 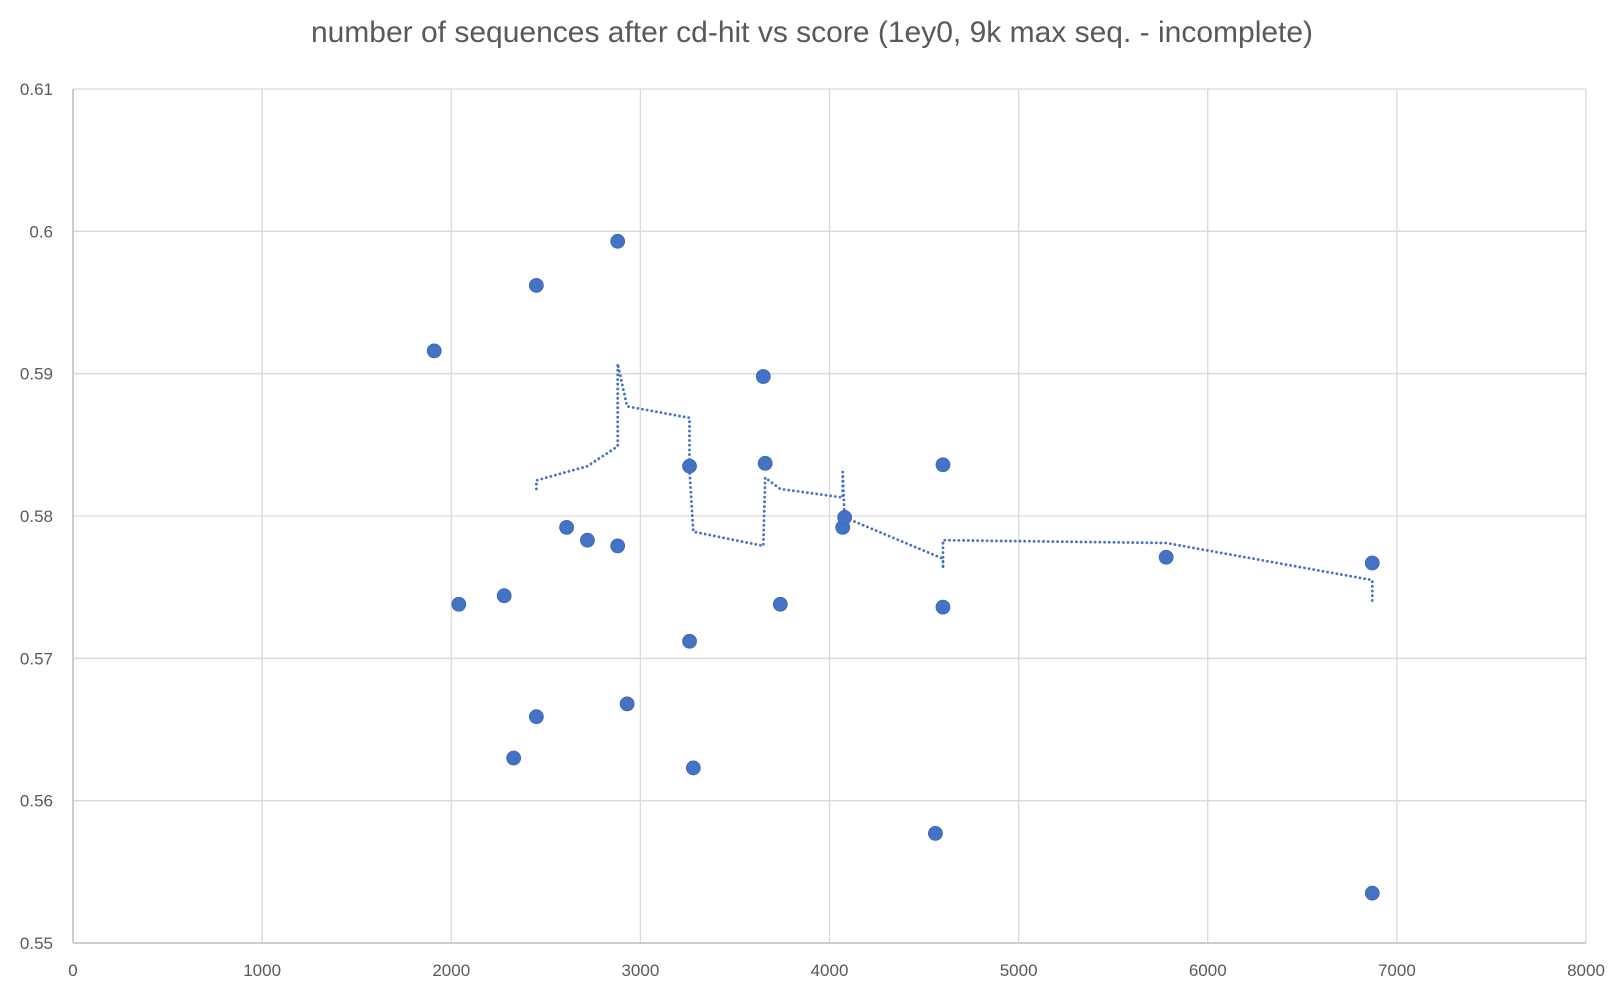 I want to click on x-tick-label: 3000, so click(x=640, y=970).